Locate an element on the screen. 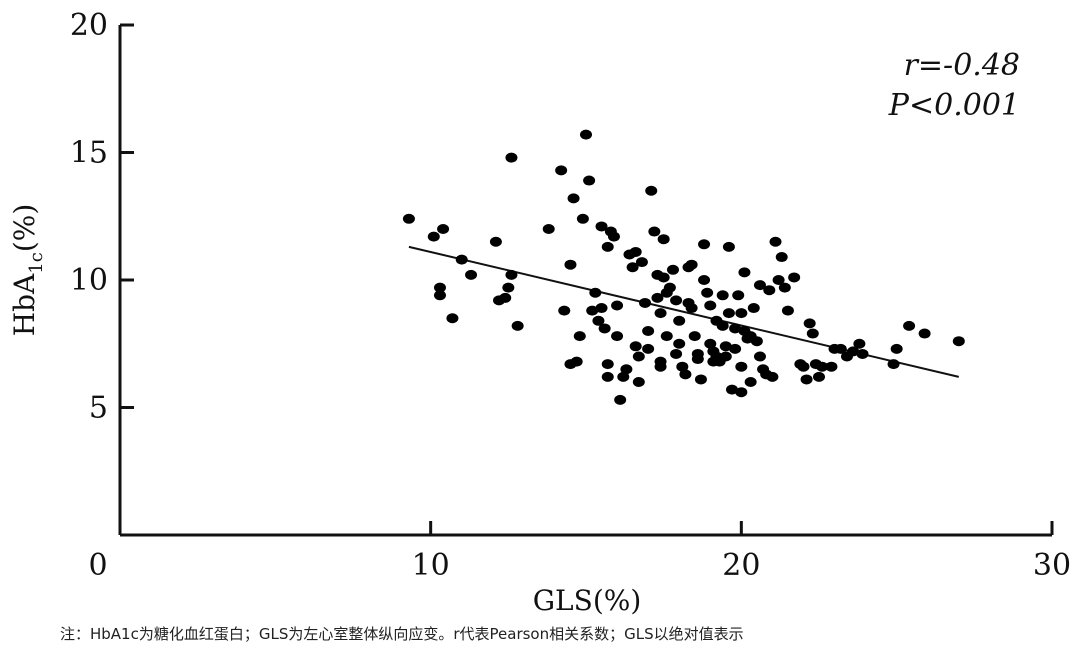  x-tick-label: 10 is located at coordinates (431, 565).